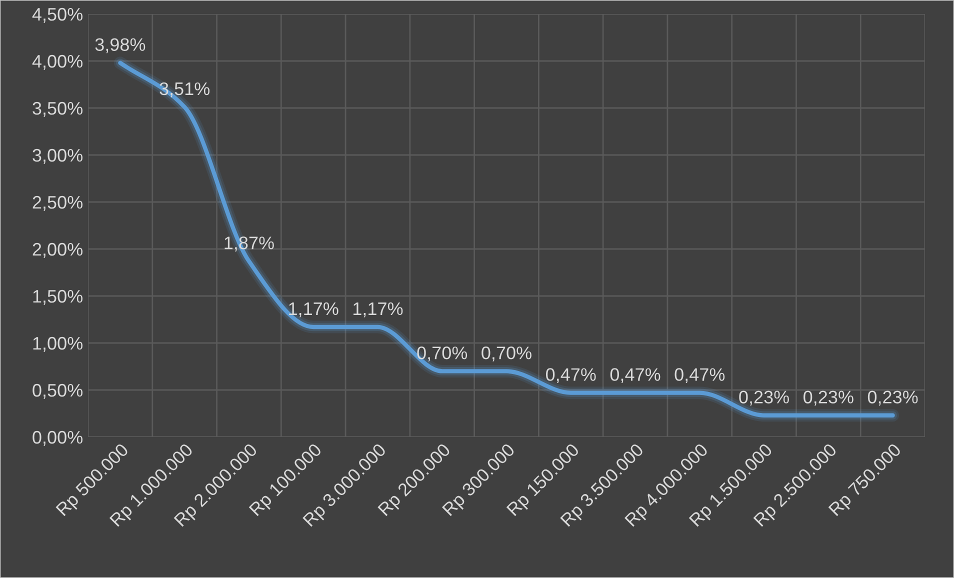  What do you see at coordinates (57, 344) in the screenshot?
I see `y-tick-label: 1,00%` at bounding box center [57, 344].